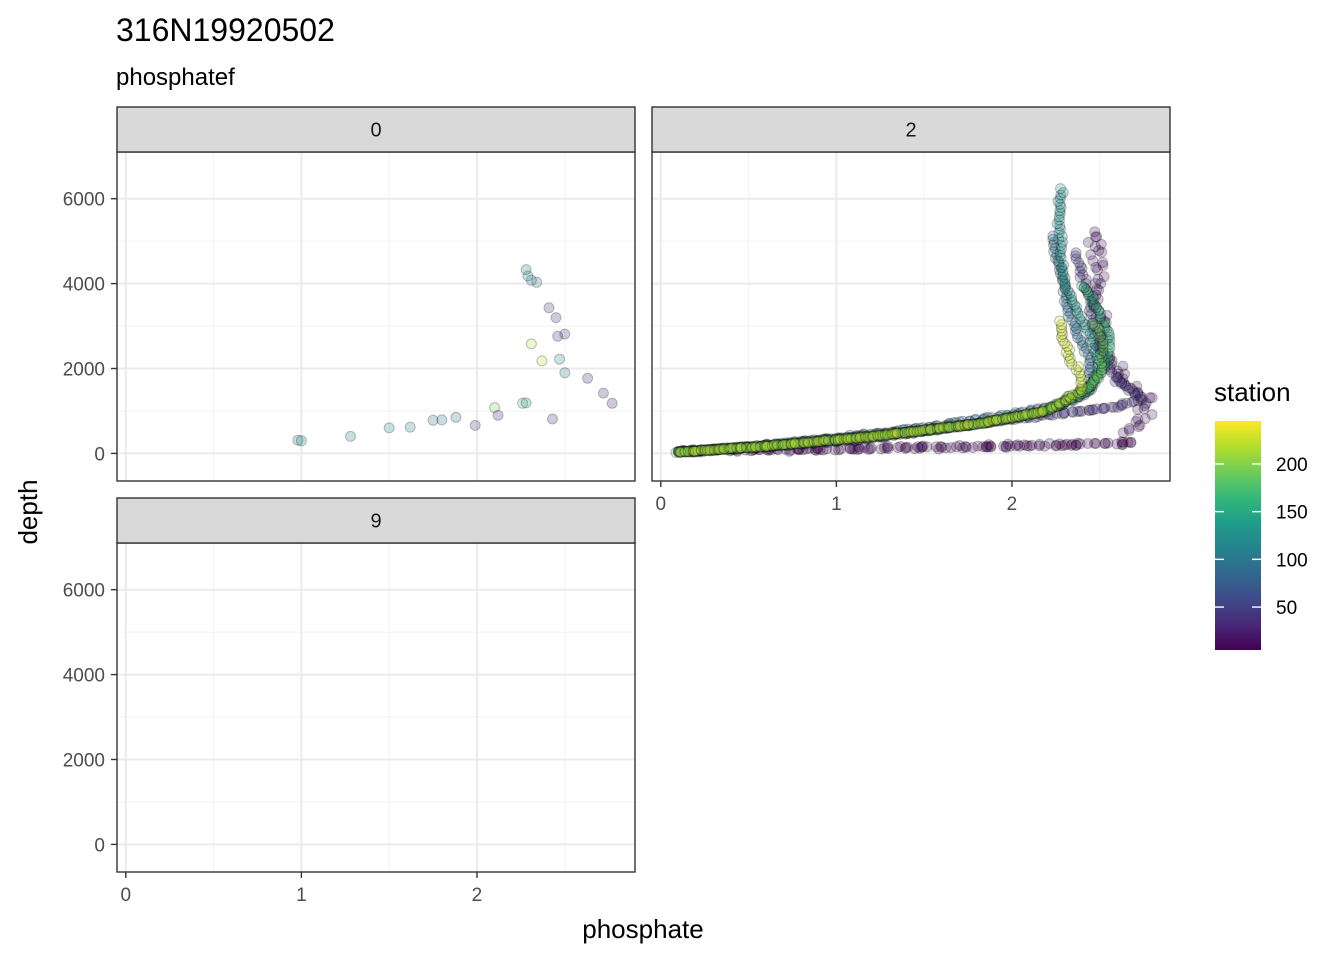 The image size is (1344, 960). Describe the element at coordinates (99, 845) in the screenshot. I see `y-tick-label: 0` at that location.